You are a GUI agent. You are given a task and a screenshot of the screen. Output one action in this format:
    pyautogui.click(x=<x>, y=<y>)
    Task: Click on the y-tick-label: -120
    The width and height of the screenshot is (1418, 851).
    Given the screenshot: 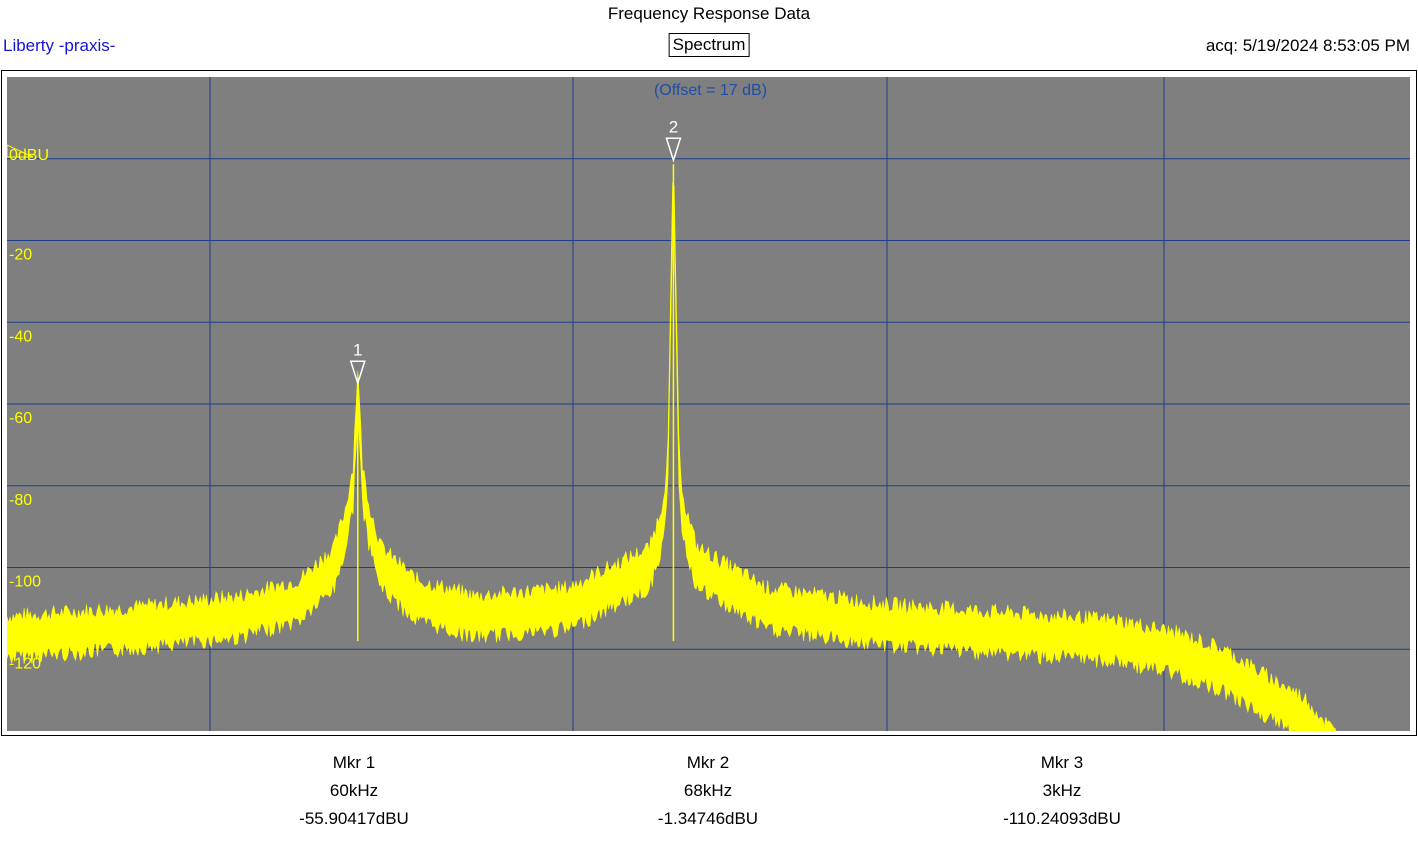 What is the action you would take?
    pyautogui.click(x=25, y=663)
    